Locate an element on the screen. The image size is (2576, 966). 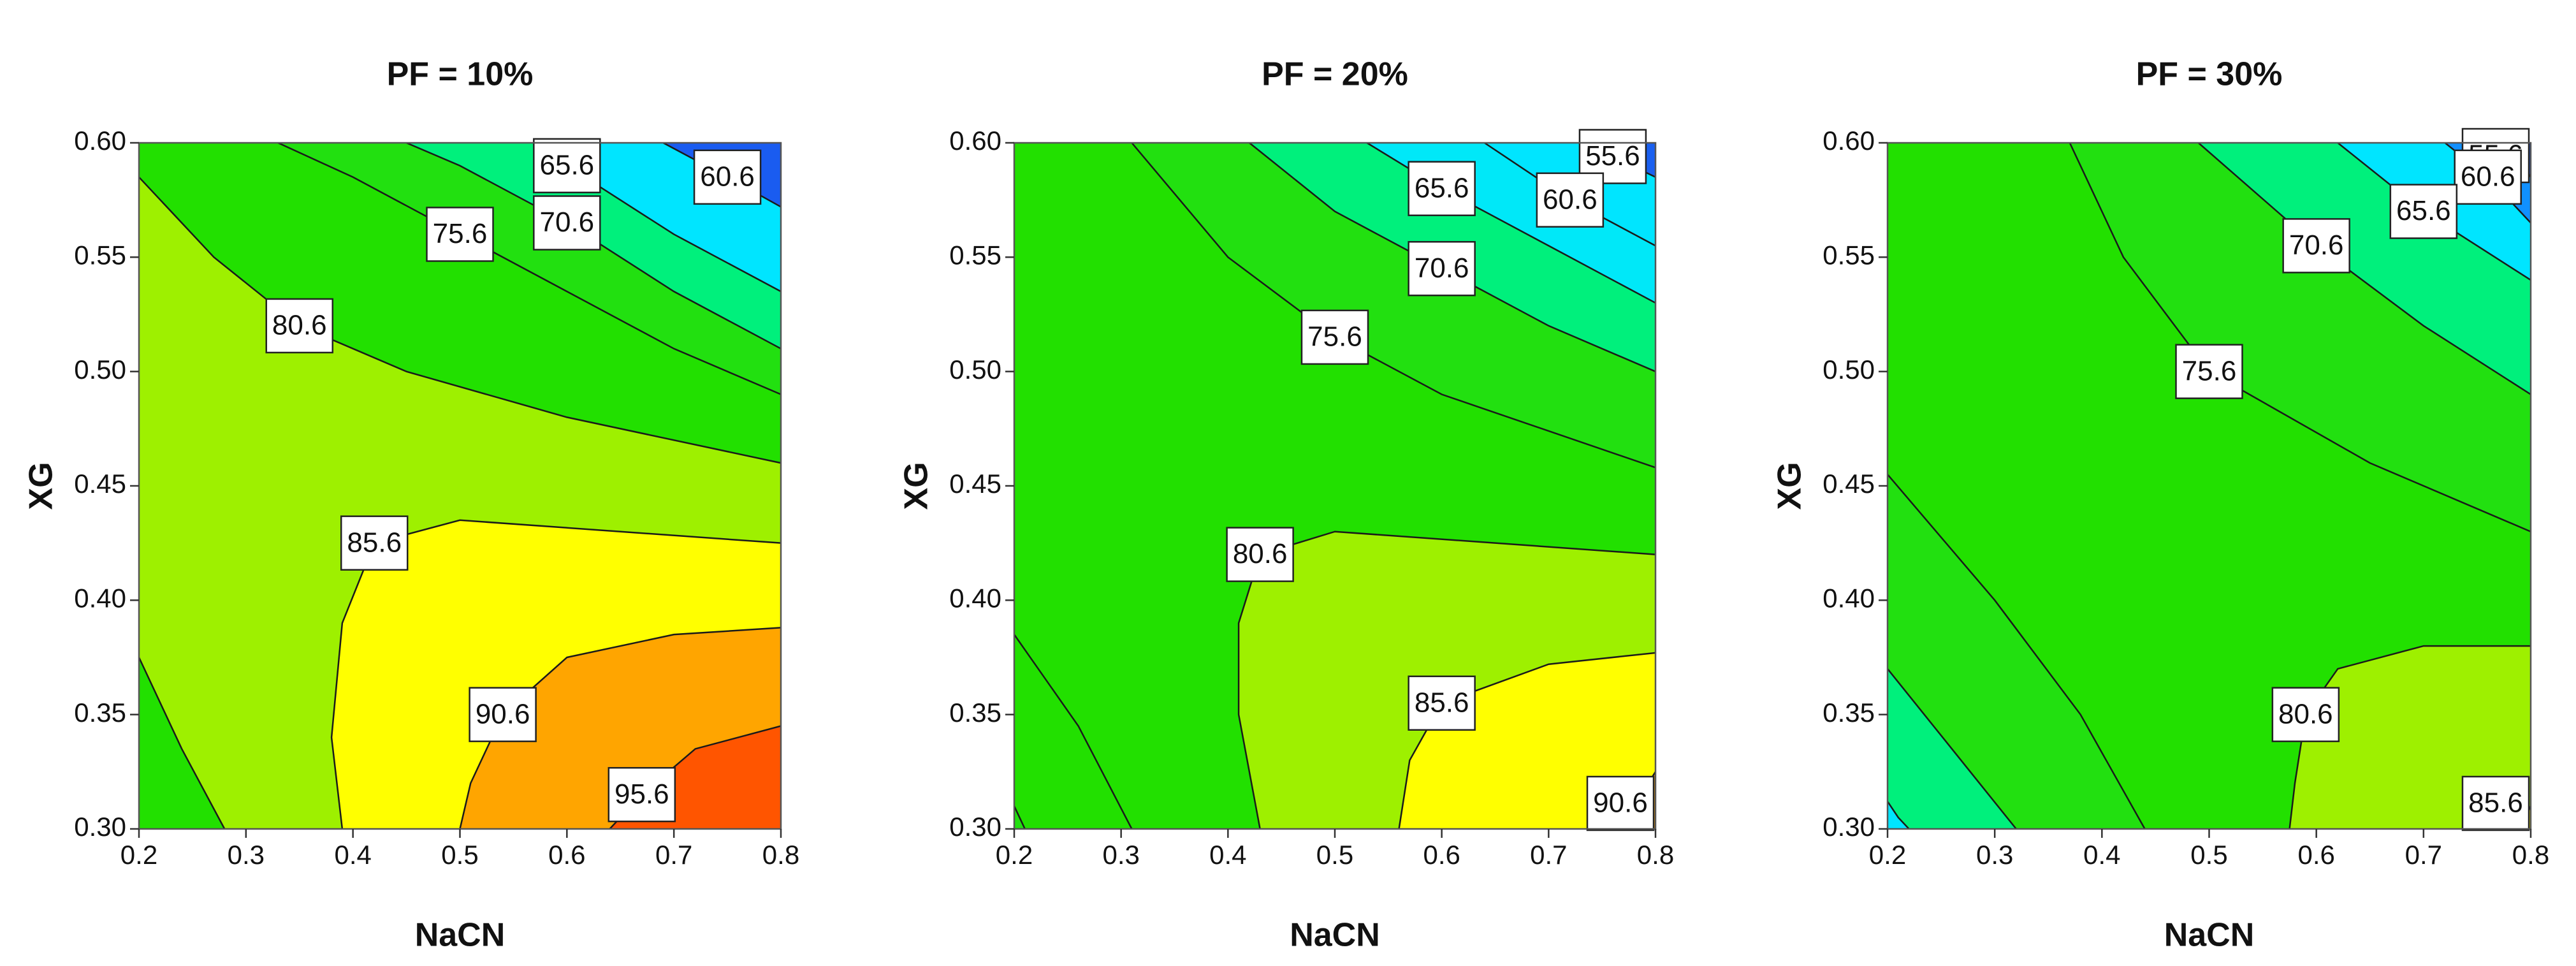
chart-title: PF = 30% is located at coordinates (2209, 74).